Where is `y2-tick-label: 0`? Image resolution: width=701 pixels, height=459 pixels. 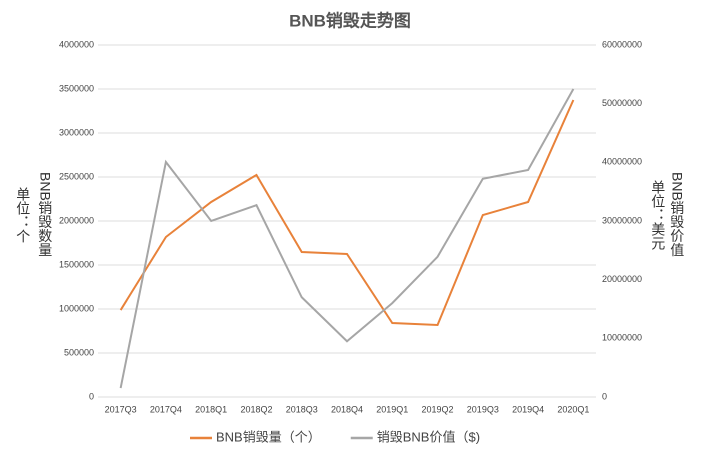 y2-tick-label: 0 is located at coordinates (604, 396).